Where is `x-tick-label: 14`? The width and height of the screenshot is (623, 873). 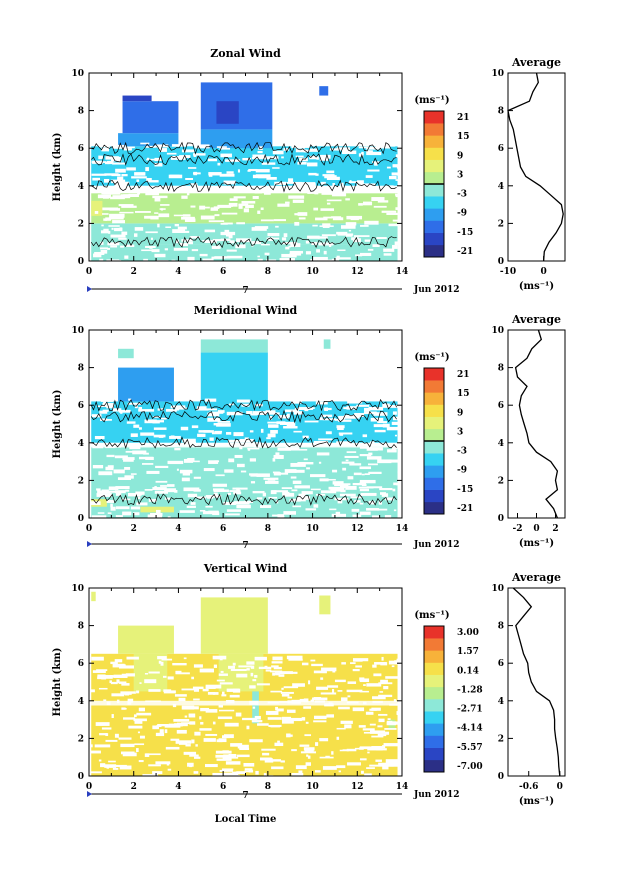
x-tick-label: 14 is located at coordinates (402, 787).